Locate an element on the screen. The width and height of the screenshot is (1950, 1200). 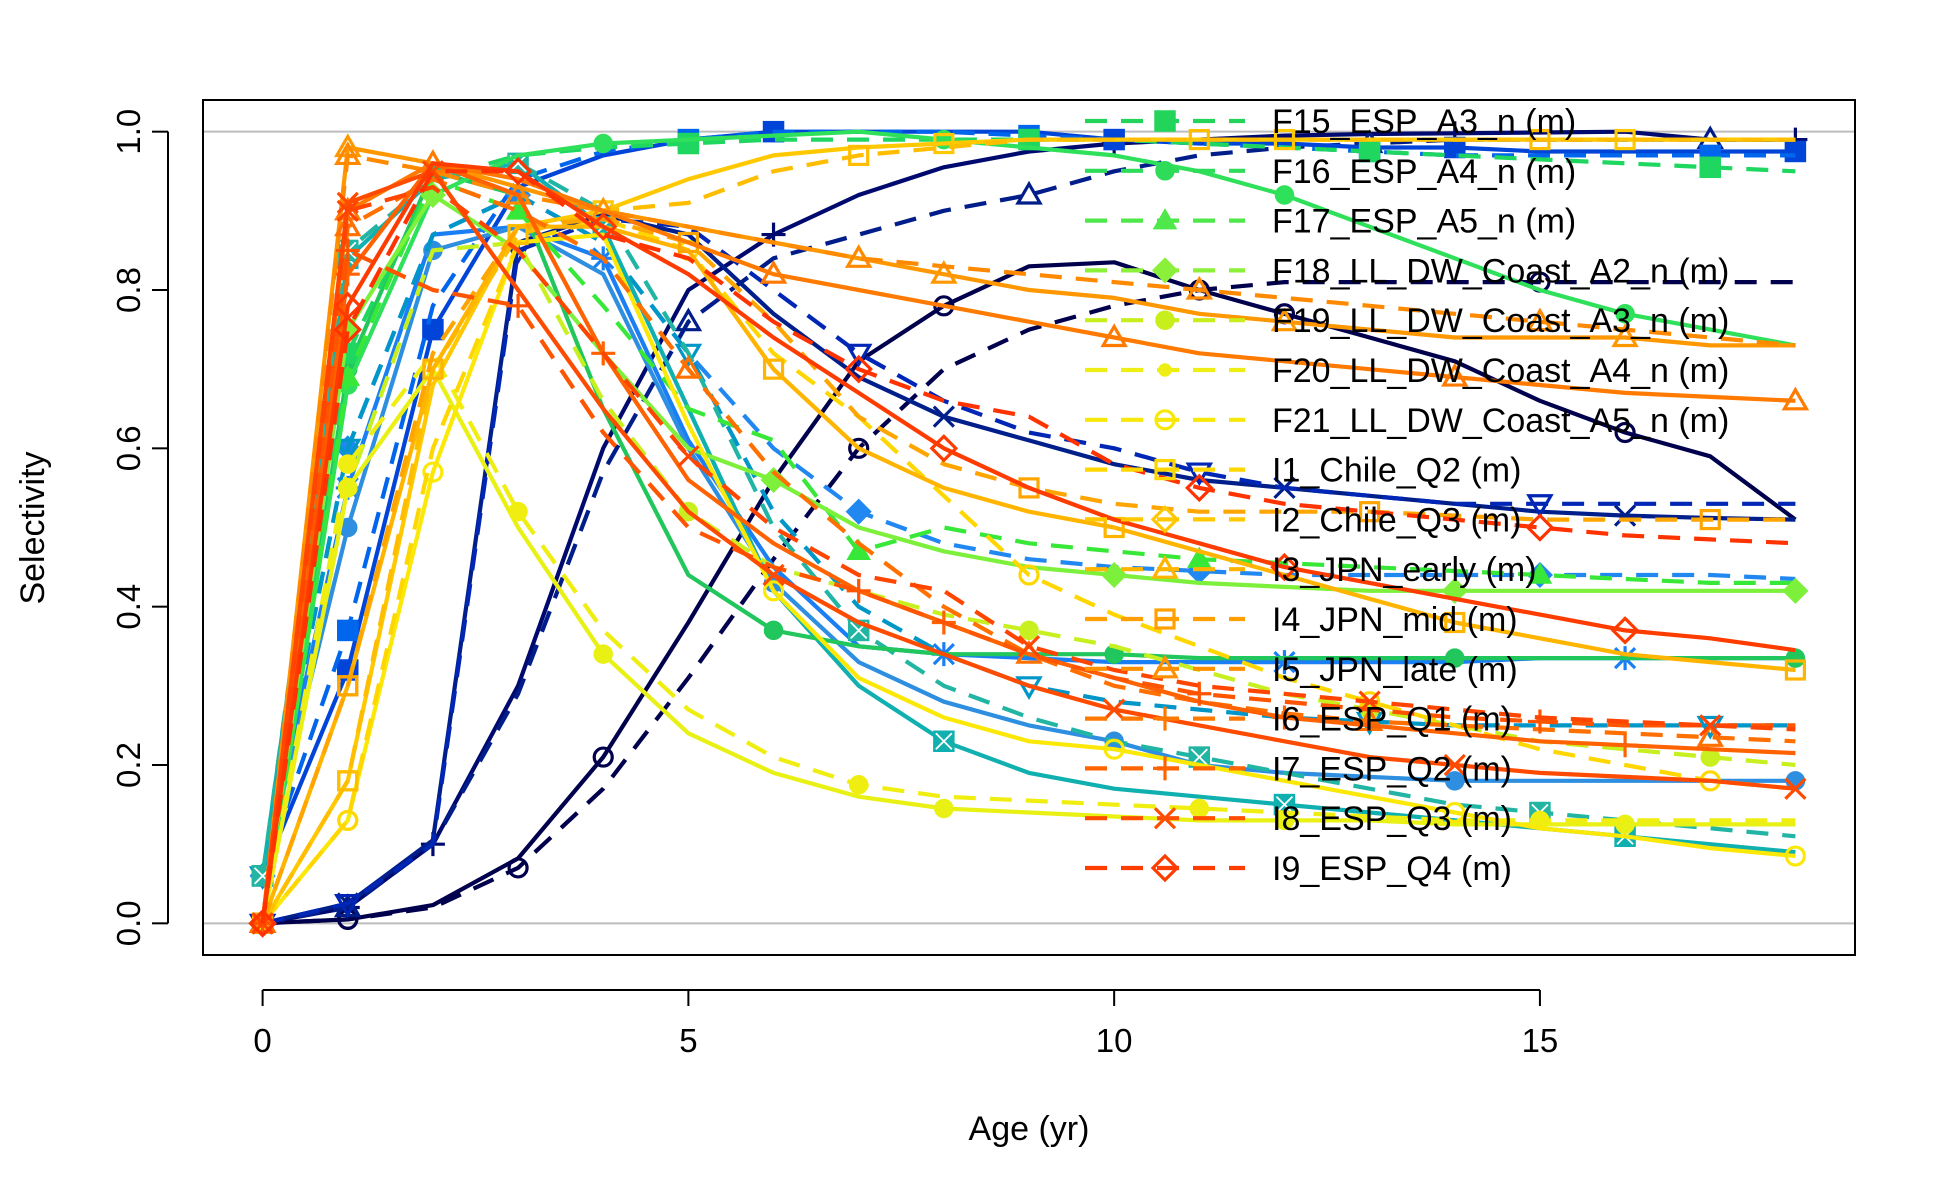
y-axis-title: Selectivity is located at coordinates (33, 527).